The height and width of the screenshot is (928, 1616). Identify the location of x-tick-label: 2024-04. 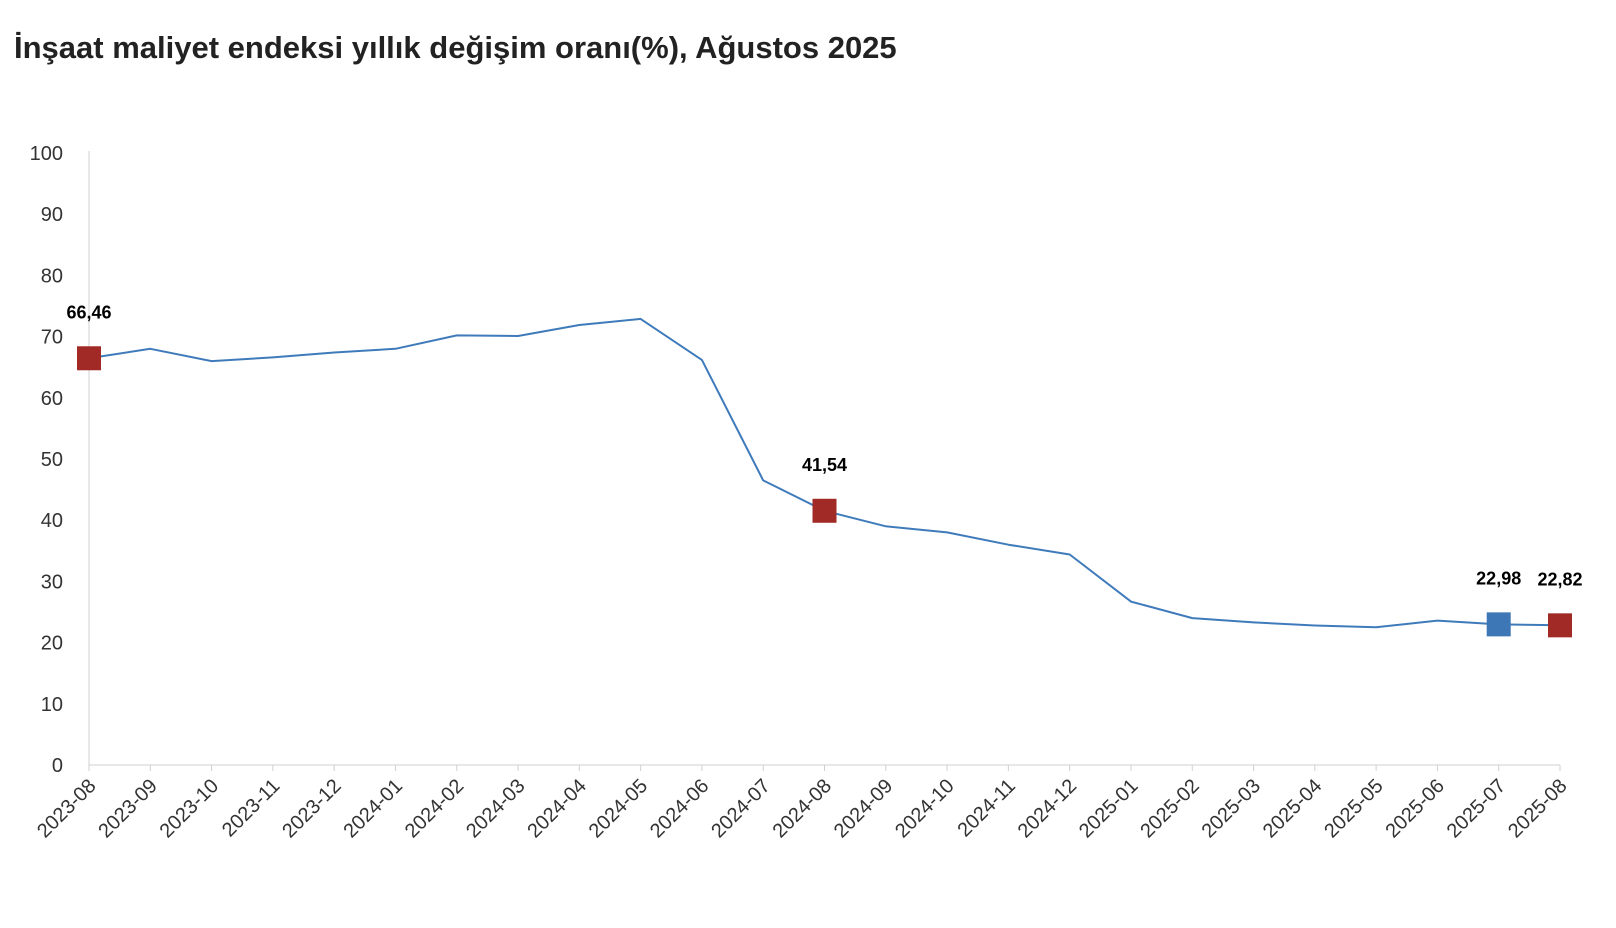
(556, 808).